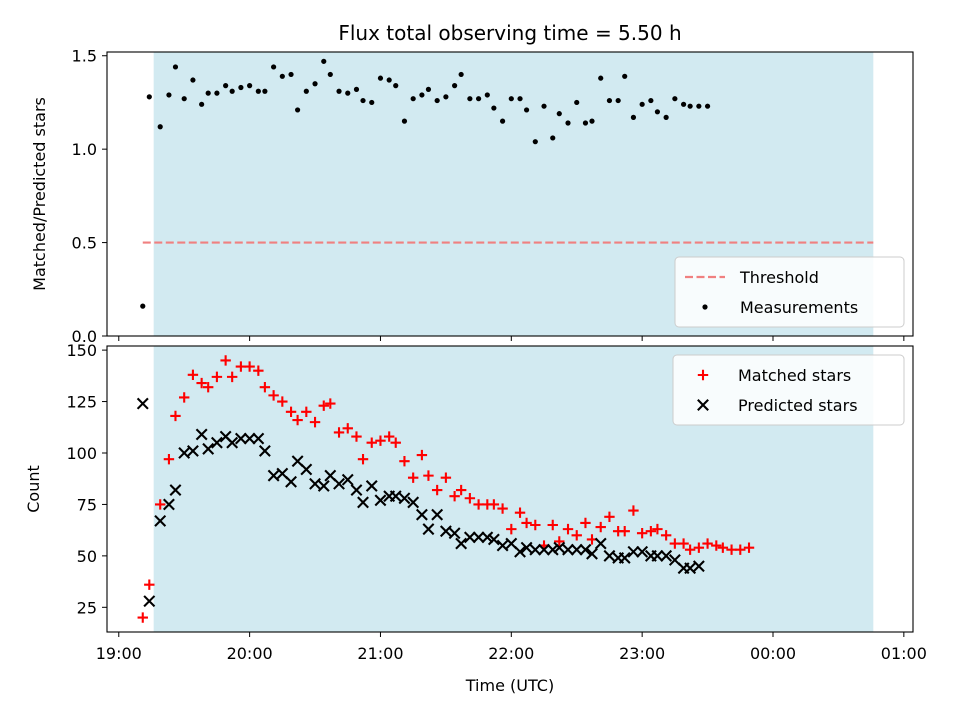 The image size is (960, 720). What do you see at coordinates (703, 405) in the screenshot?
I see `legend-handle` at bounding box center [703, 405].